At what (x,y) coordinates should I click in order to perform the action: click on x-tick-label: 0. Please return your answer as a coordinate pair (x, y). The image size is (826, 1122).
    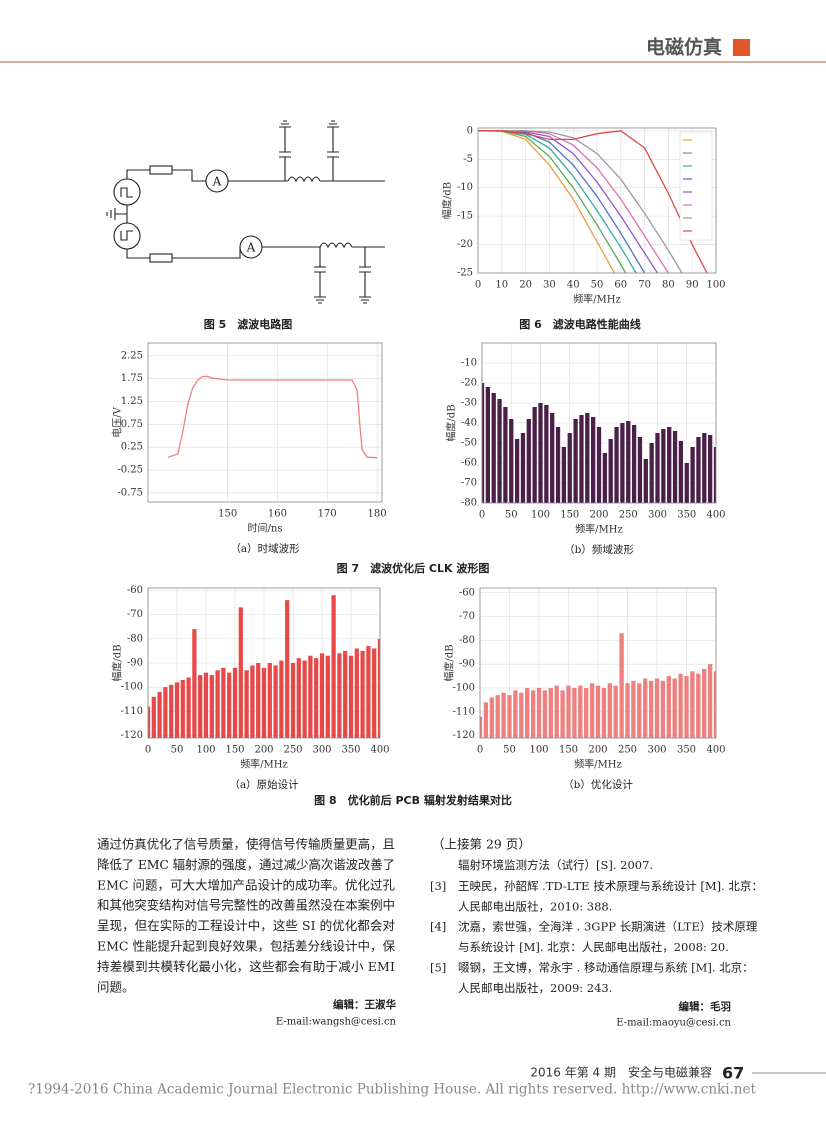
    Looking at the image, I should click on (482, 515).